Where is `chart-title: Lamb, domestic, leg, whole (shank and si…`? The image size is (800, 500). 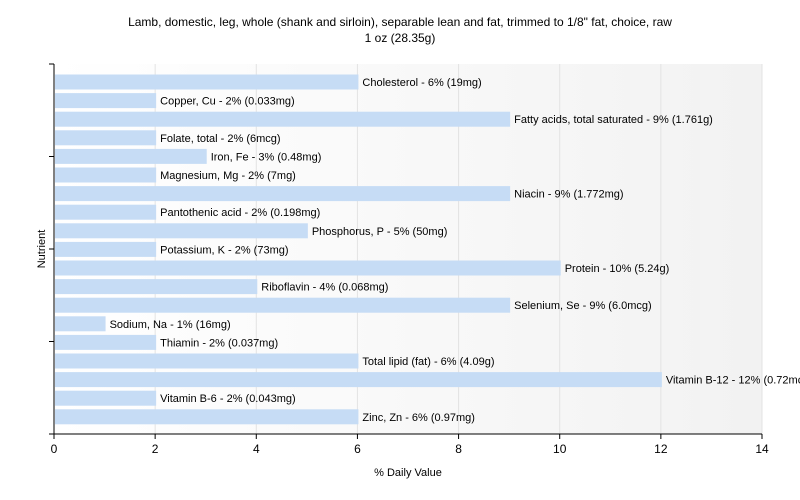
chart-title: Lamb, domestic, leg, whole (shank and si… is located at coordinates (400, 22).